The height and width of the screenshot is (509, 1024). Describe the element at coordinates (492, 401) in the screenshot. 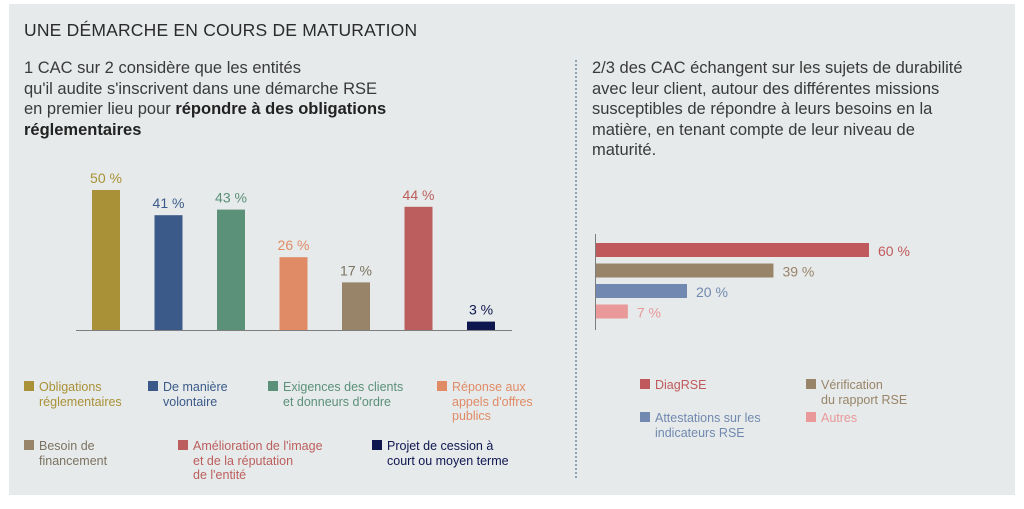

I see `legend-label-reponse-aux-appels-d-offres-publics: Réponse aux appels d'offres publics` at that location.